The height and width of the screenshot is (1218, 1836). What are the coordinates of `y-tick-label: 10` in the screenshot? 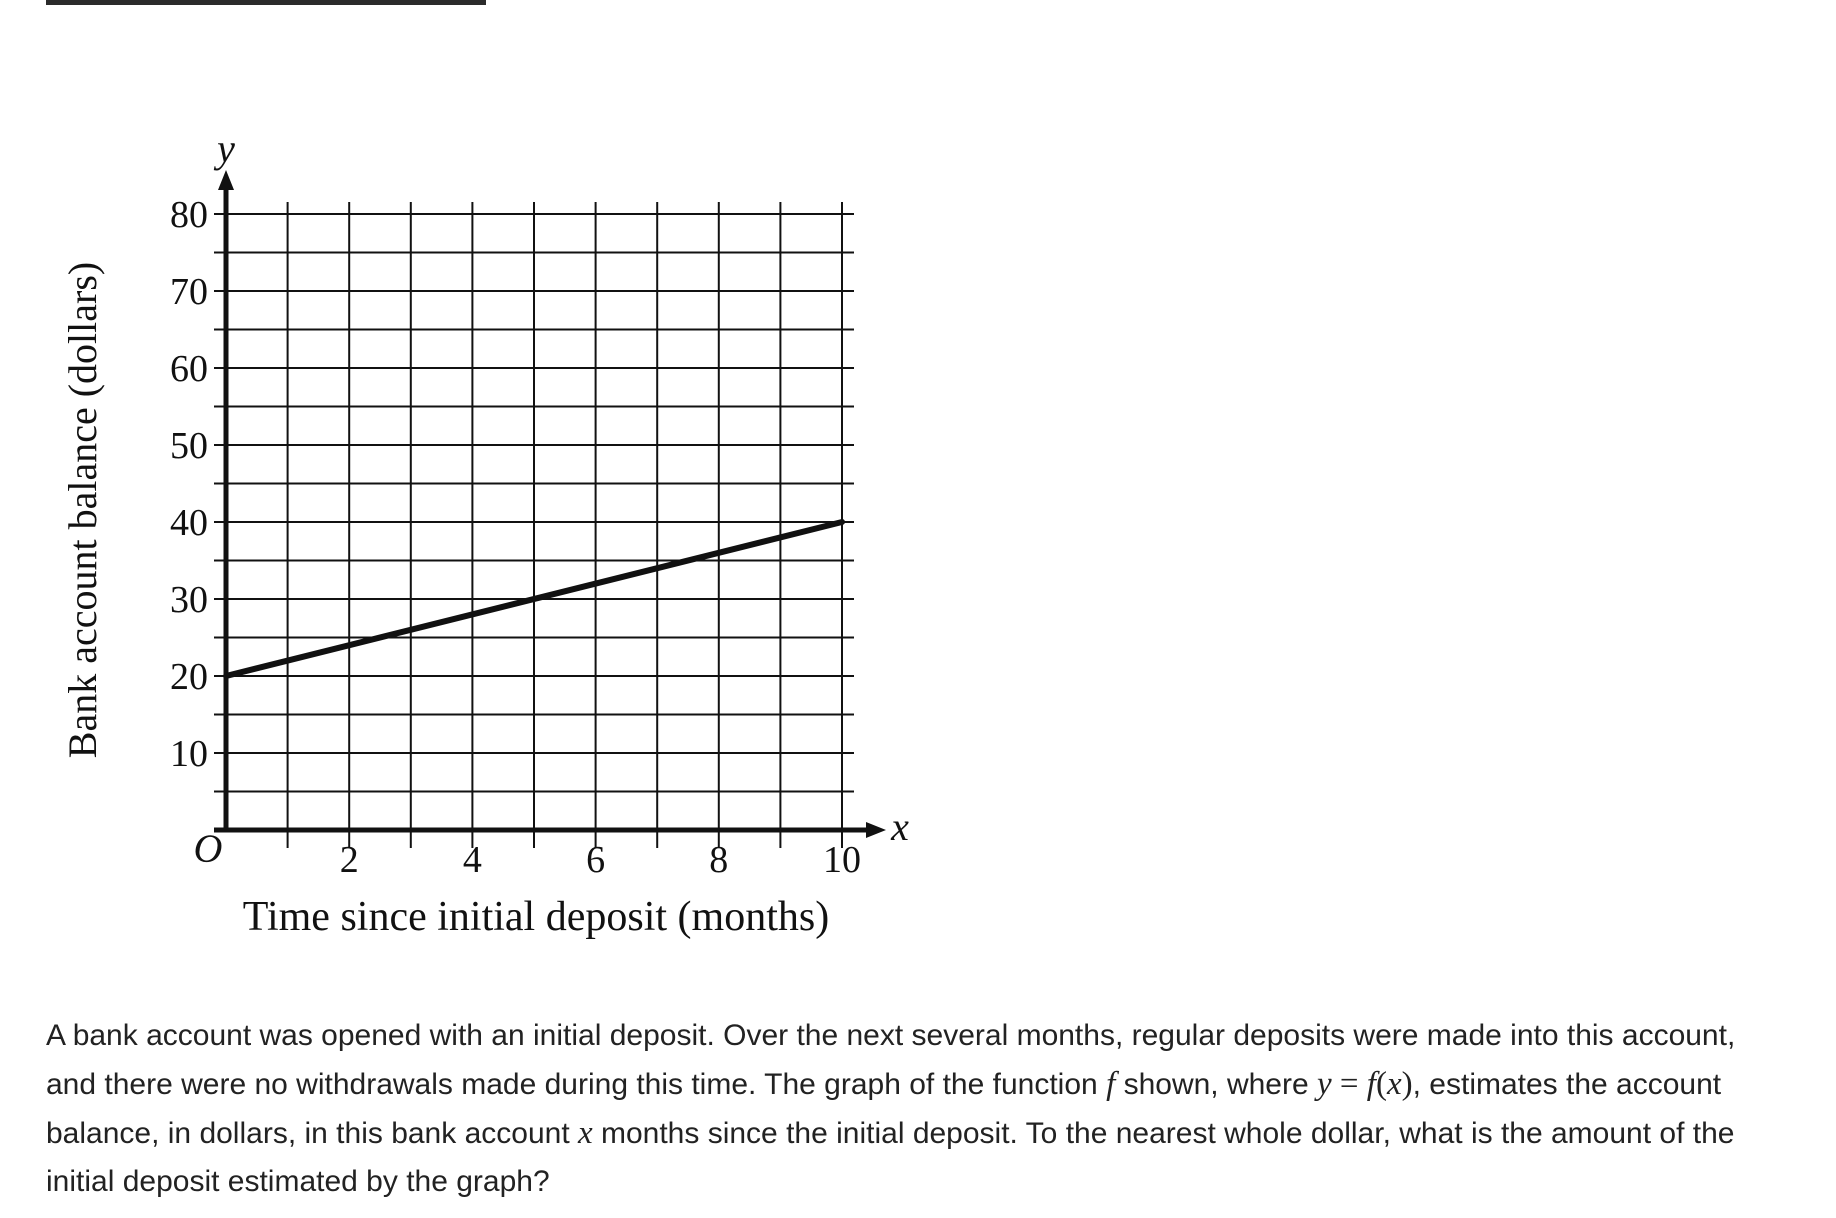 It's located at (189, 754).